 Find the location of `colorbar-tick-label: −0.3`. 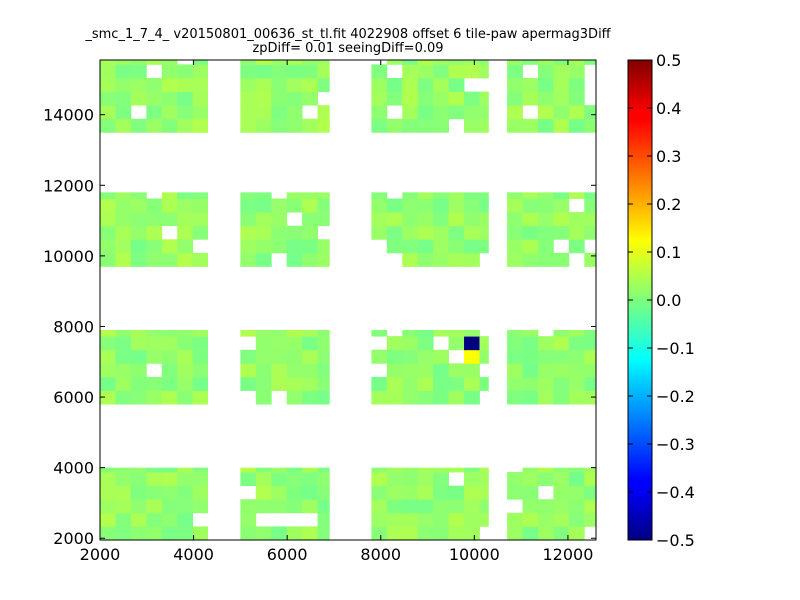

colorbar-tick-label: −0.3 is located at coordinates (675, 444).